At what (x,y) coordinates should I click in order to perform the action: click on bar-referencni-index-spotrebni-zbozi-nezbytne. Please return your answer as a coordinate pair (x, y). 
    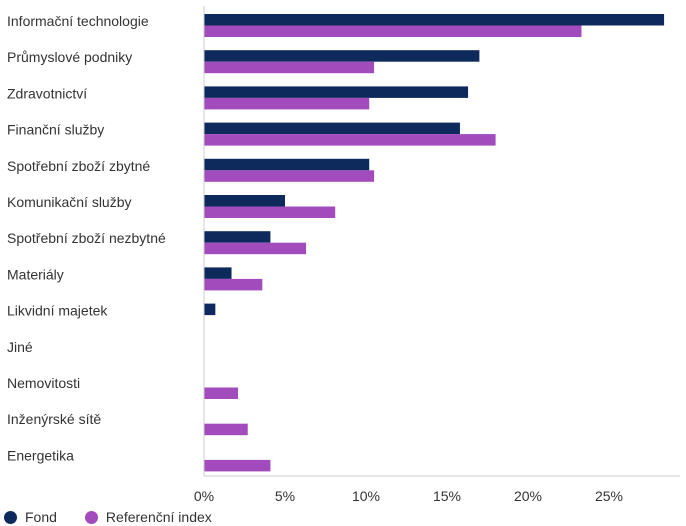
    Looking at the image, I should click on (255, 248).